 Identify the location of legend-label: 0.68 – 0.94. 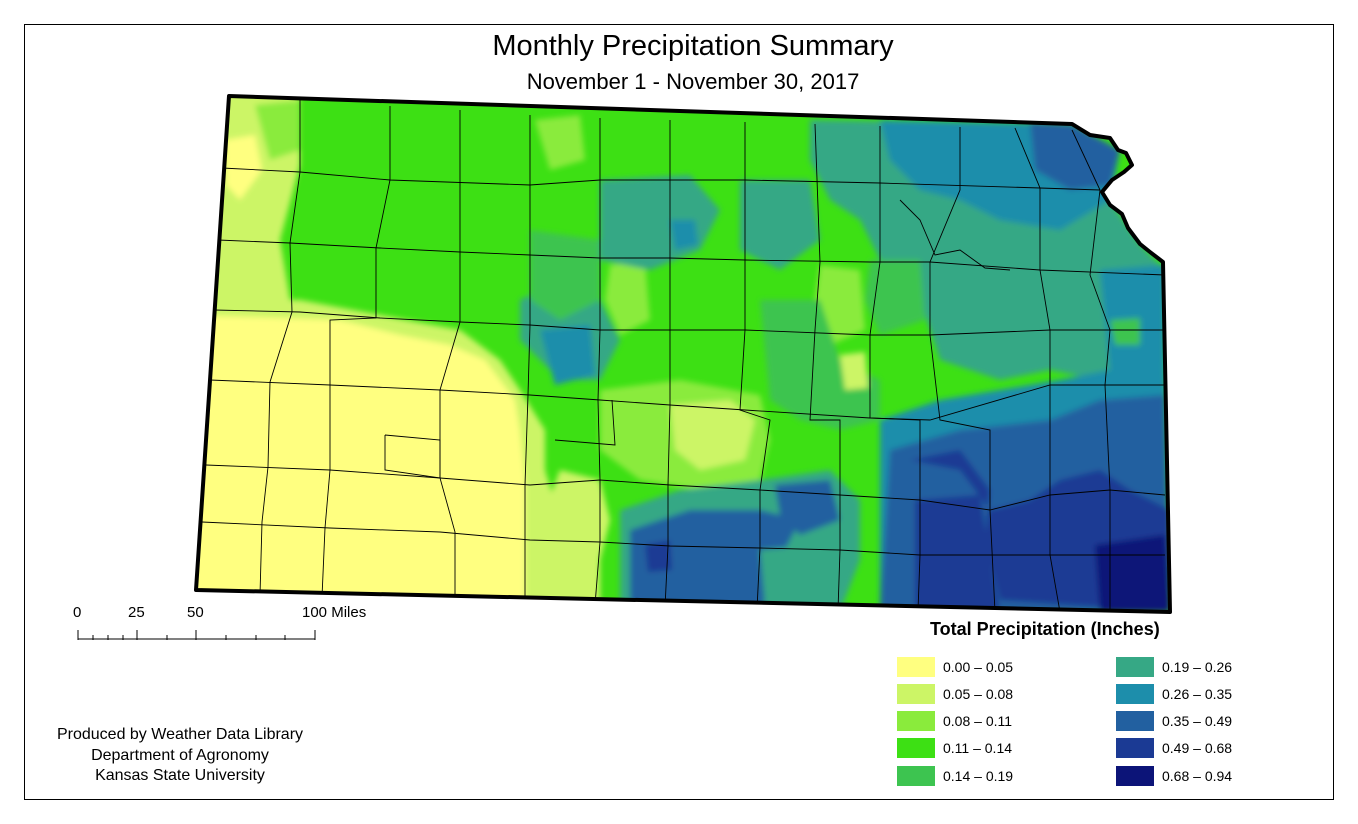
(1197, 776).